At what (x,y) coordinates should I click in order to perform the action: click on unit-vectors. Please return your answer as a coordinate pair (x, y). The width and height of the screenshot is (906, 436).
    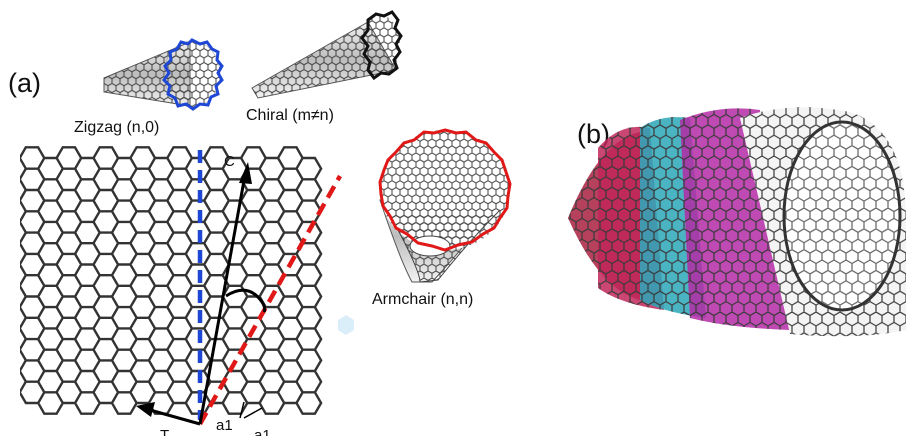
    Looking at the image, I should click on (251, 410).